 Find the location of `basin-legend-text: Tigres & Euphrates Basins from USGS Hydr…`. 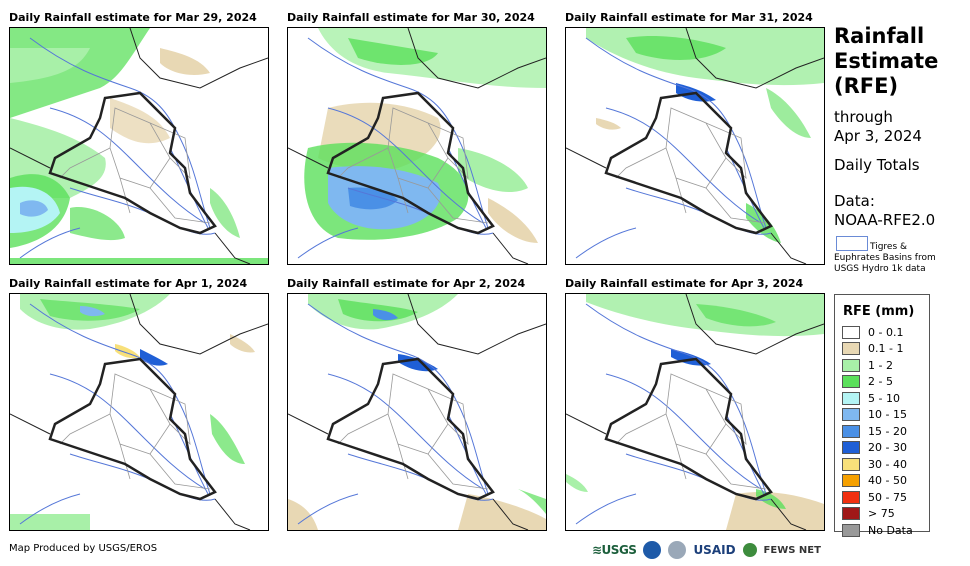

basin-legend-text: Tigres & Euphrates Basins from USGS Hydr… is located at coordinates (899, 258).